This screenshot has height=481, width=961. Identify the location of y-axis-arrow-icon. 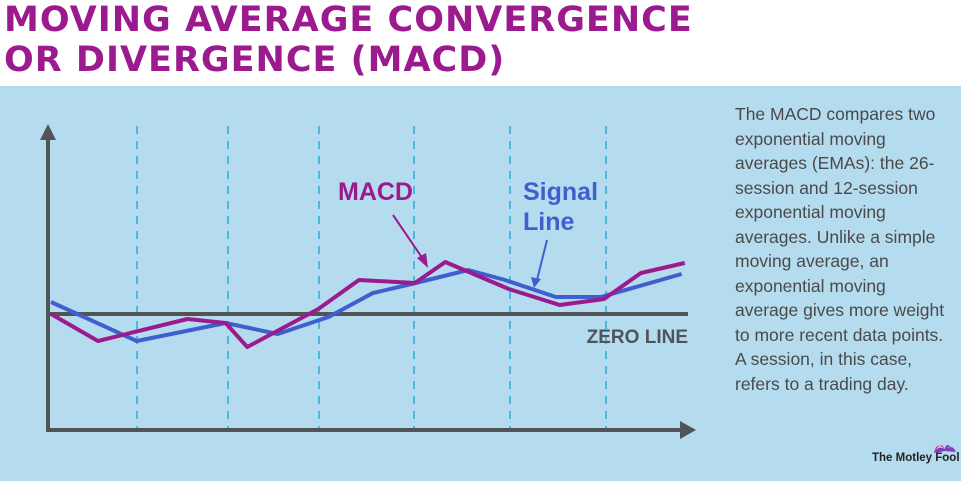
(48, 132).